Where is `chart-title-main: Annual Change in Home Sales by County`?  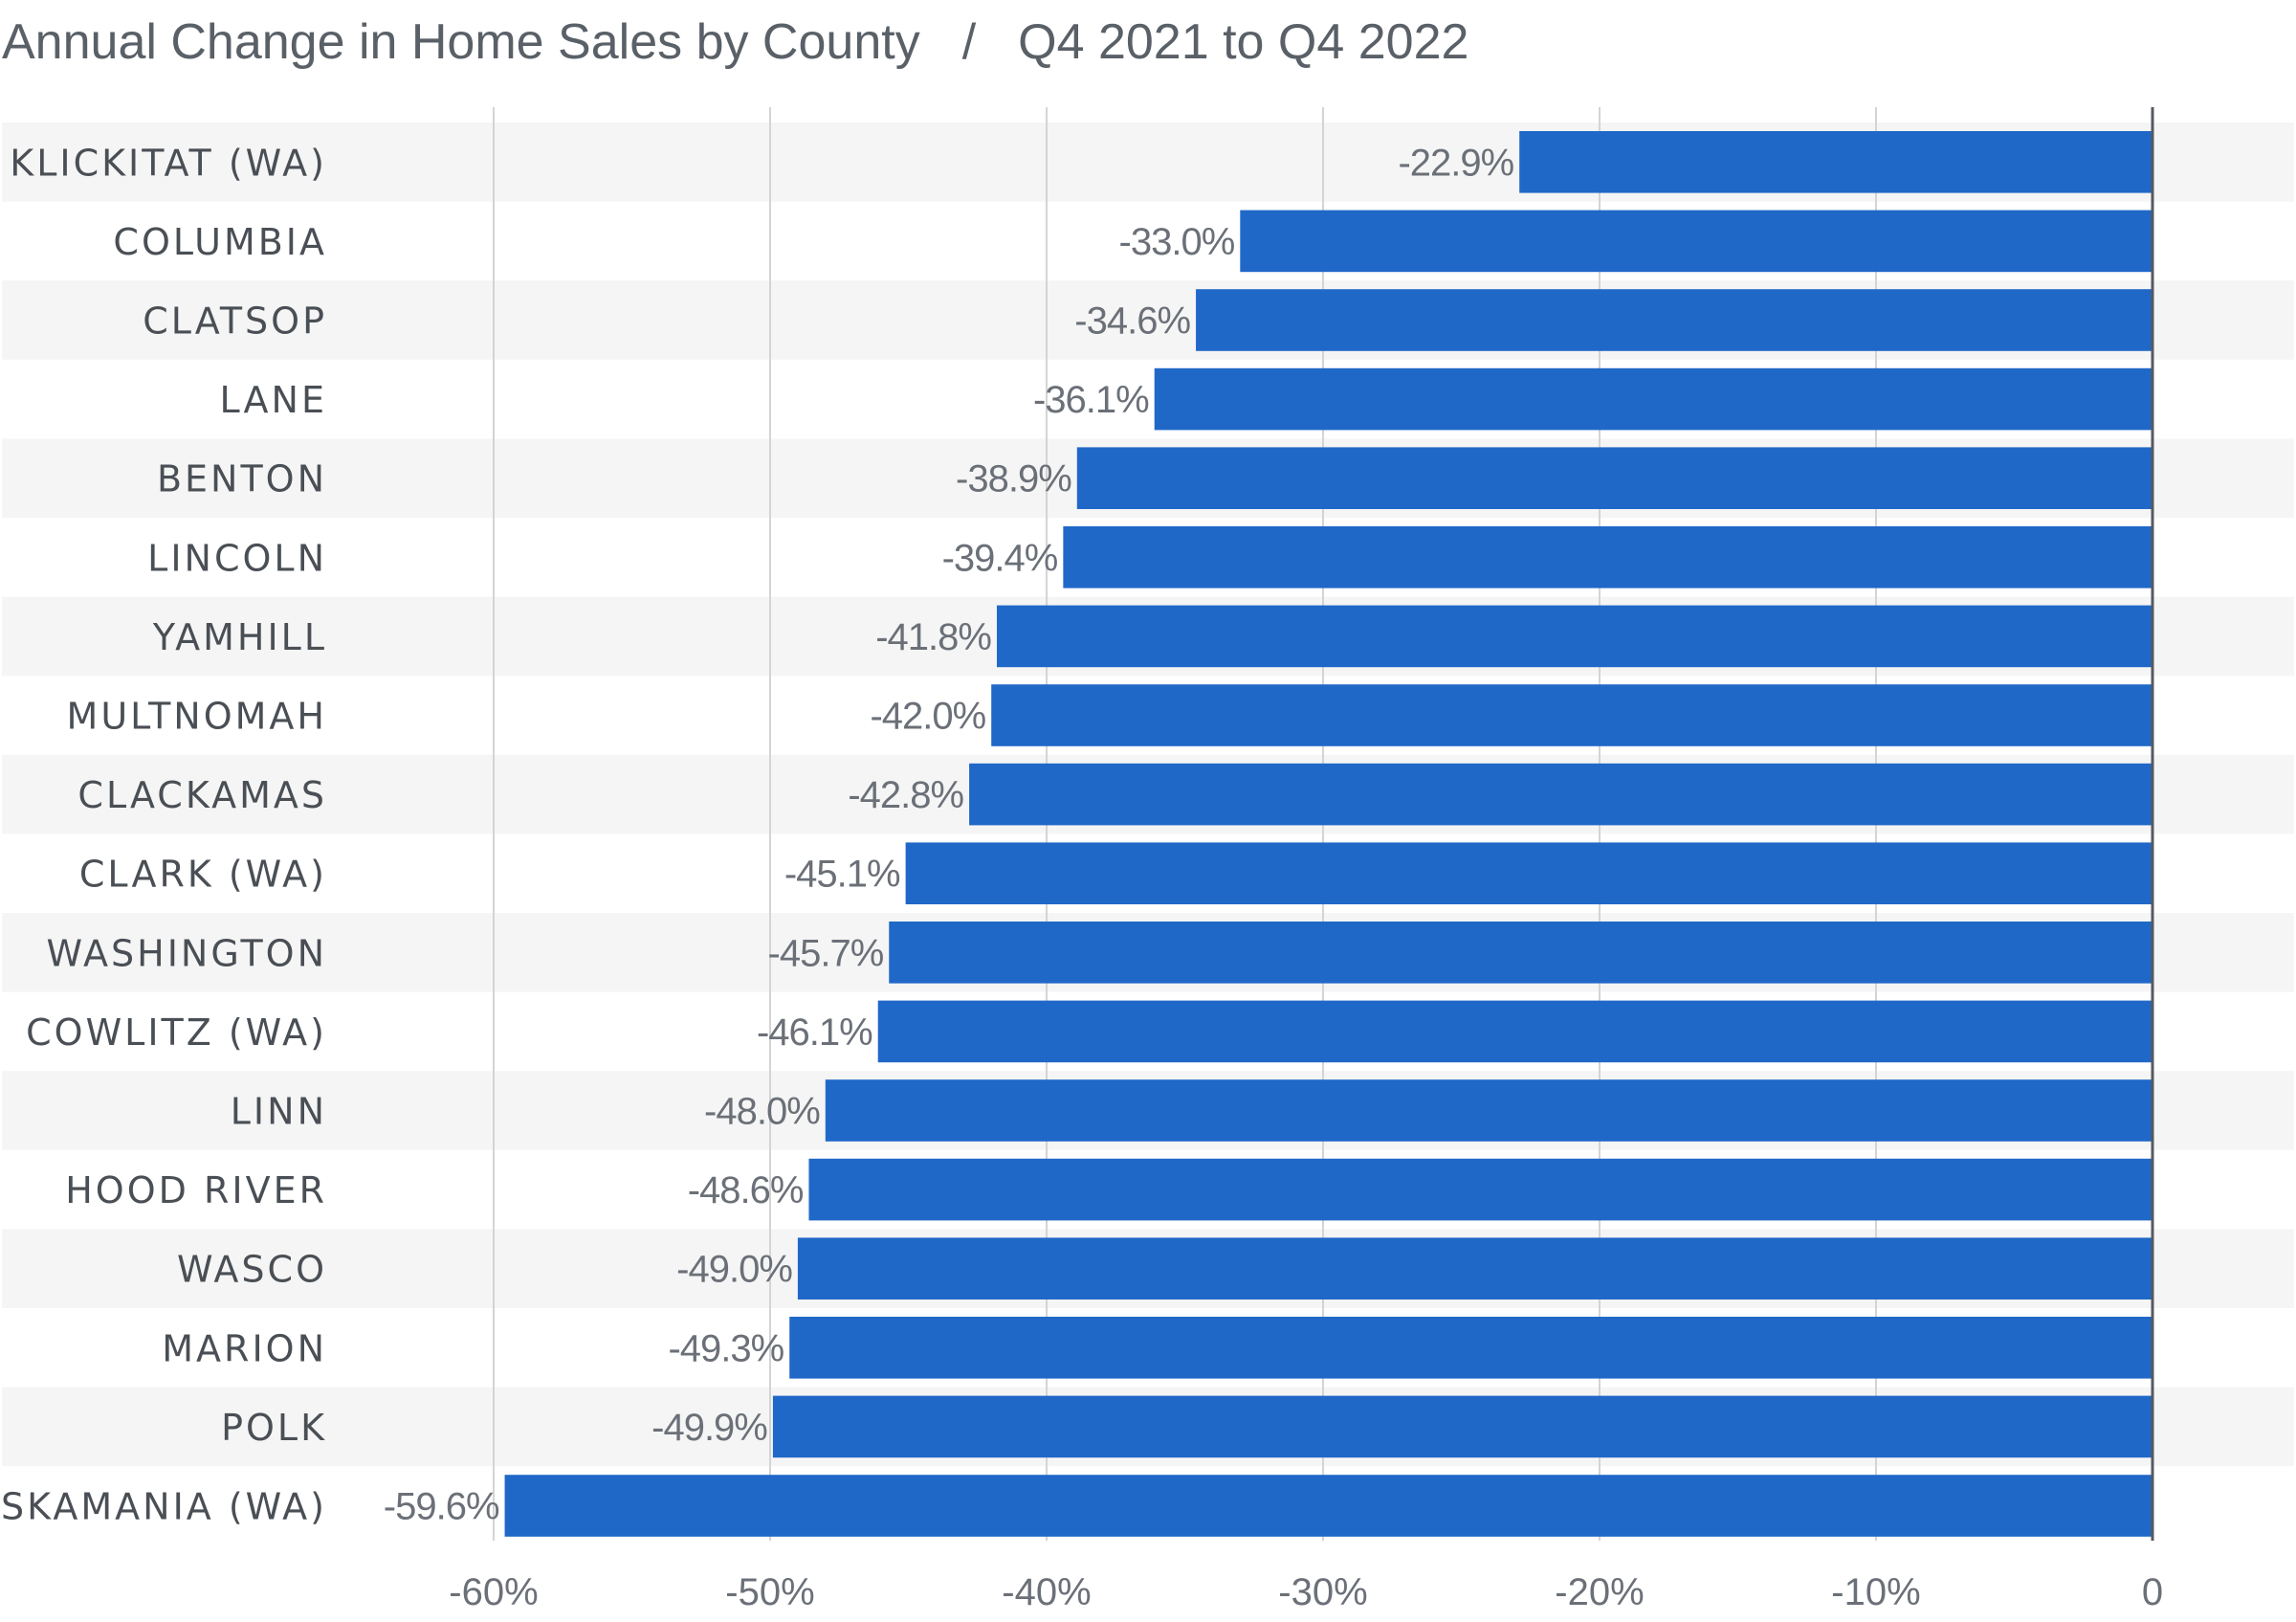 chart-title-main: Annual Change in Home Sales by County is located at coordinates (461, 42).